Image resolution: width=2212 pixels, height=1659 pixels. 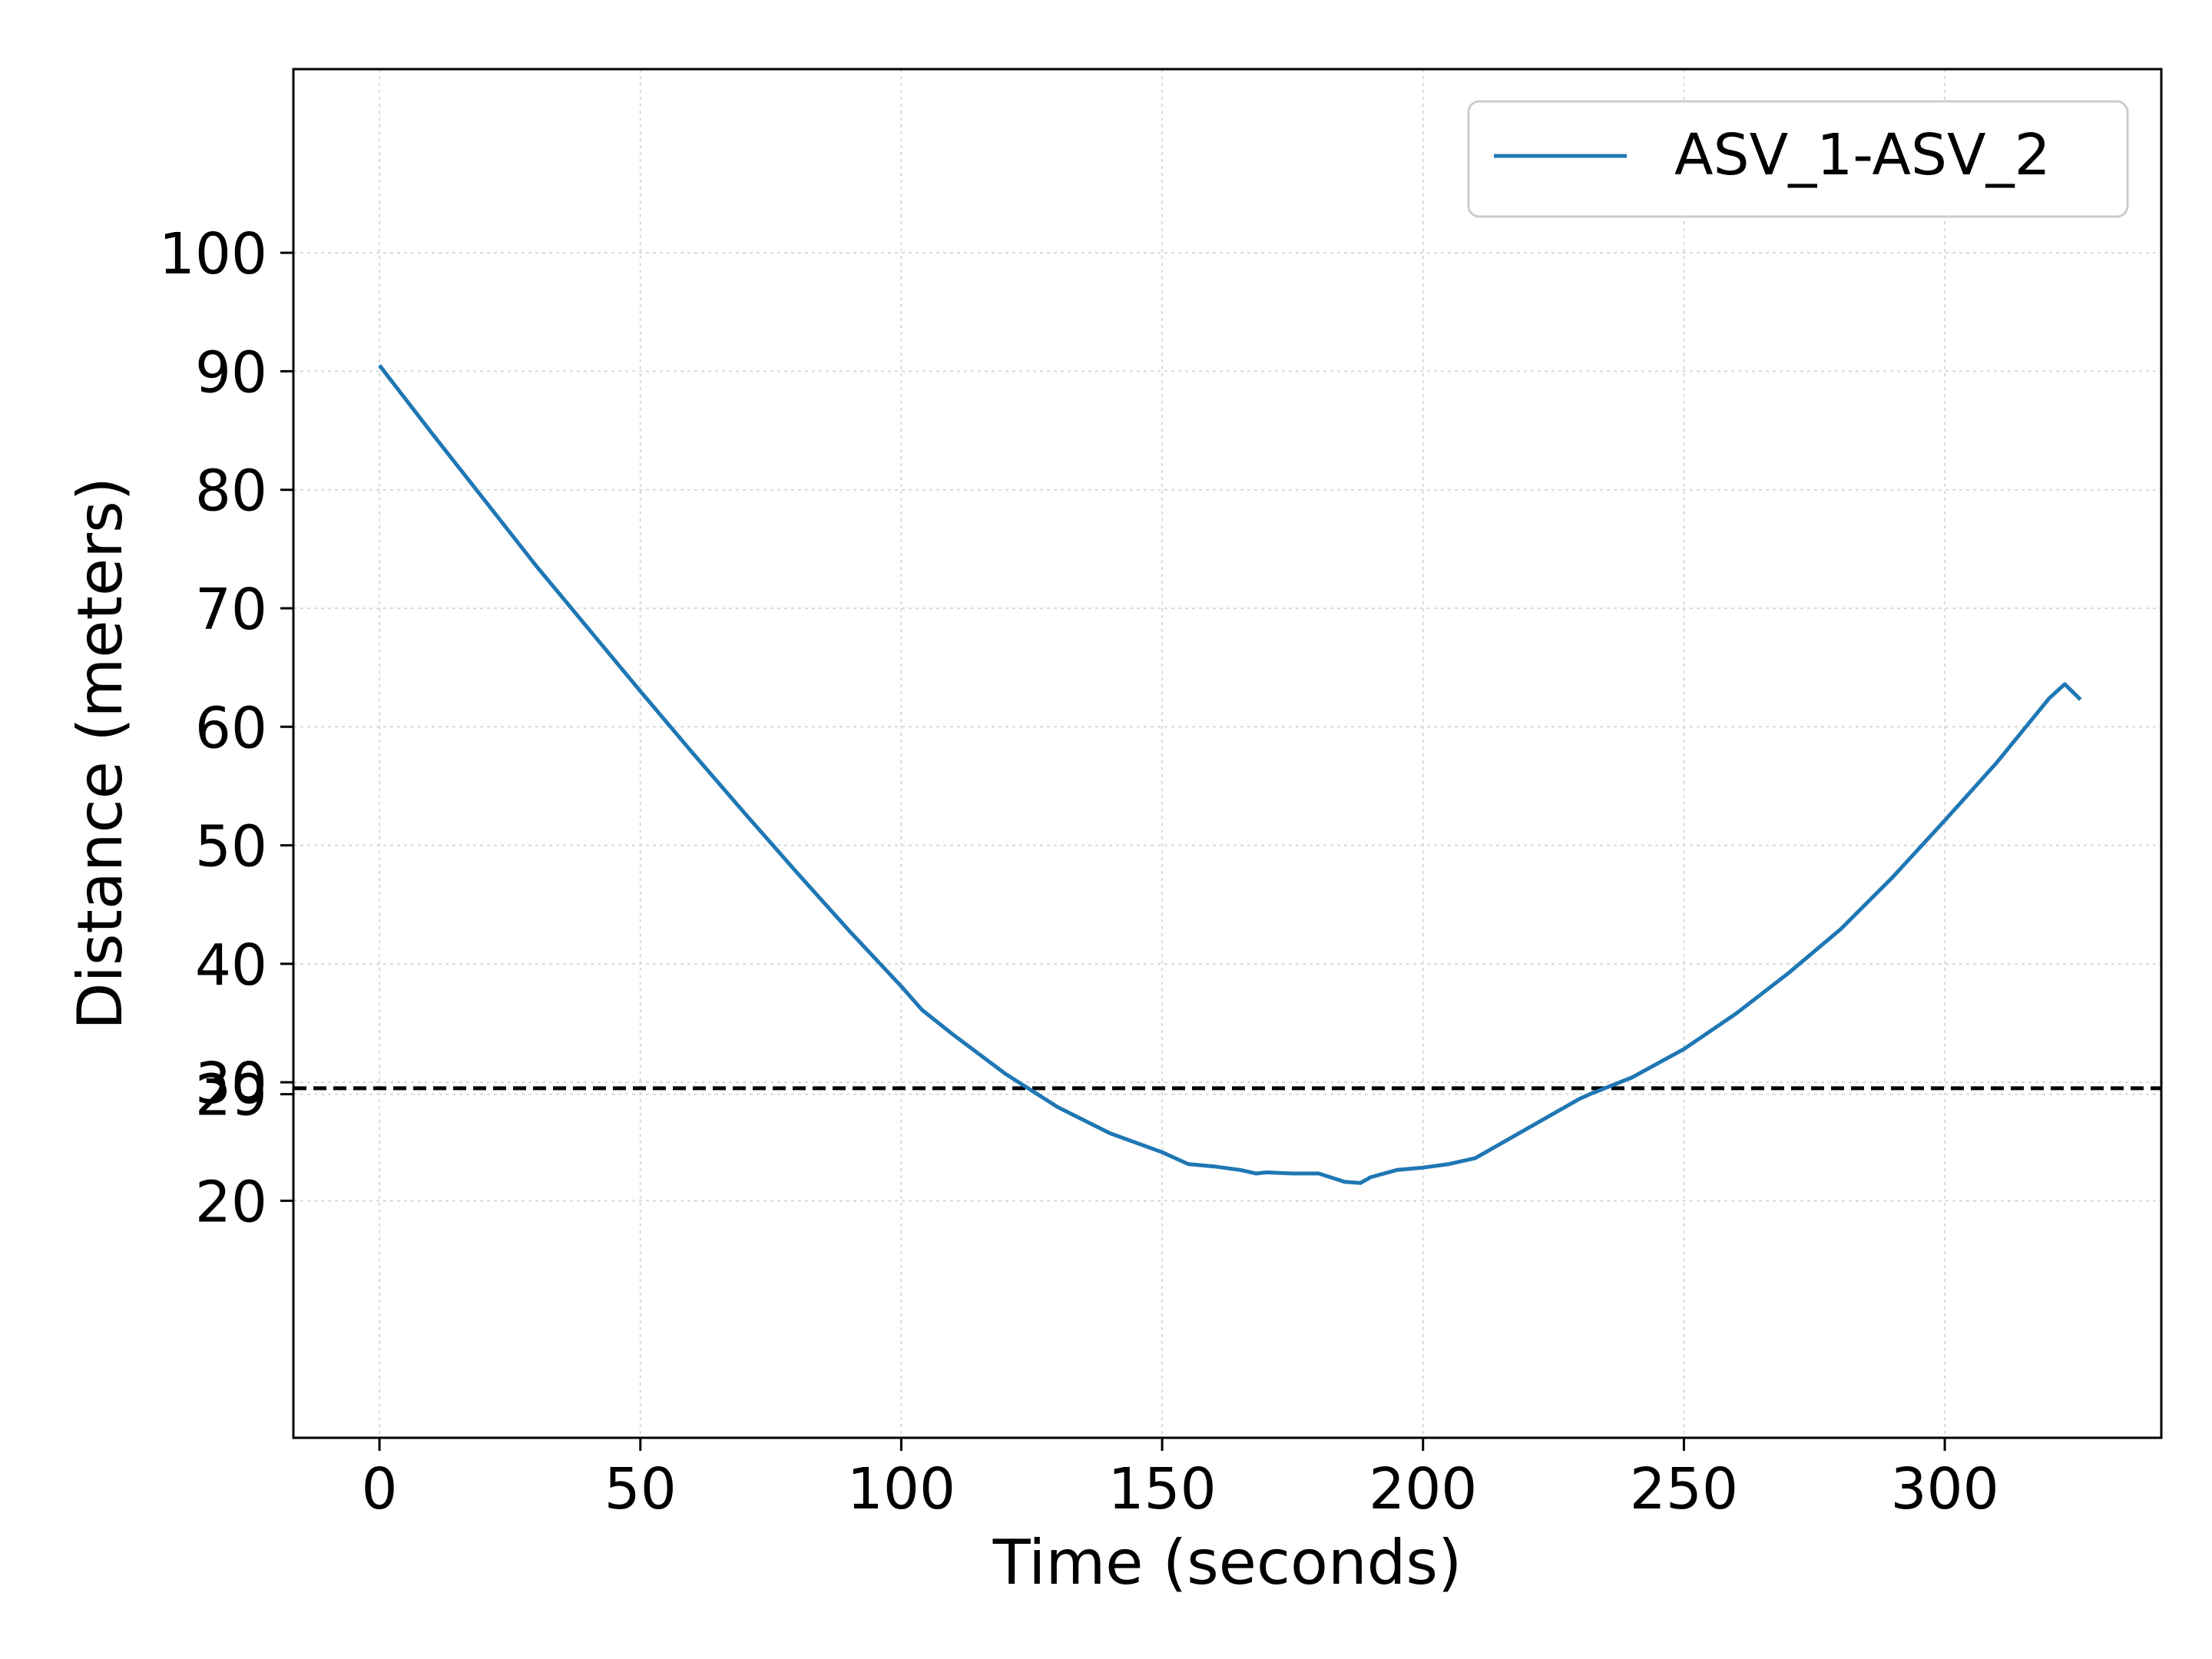 What do you see at coordinates (231, 1096) in the screenshot?
I see `y-tick-label: 29` at bounding box center [231, 1096].